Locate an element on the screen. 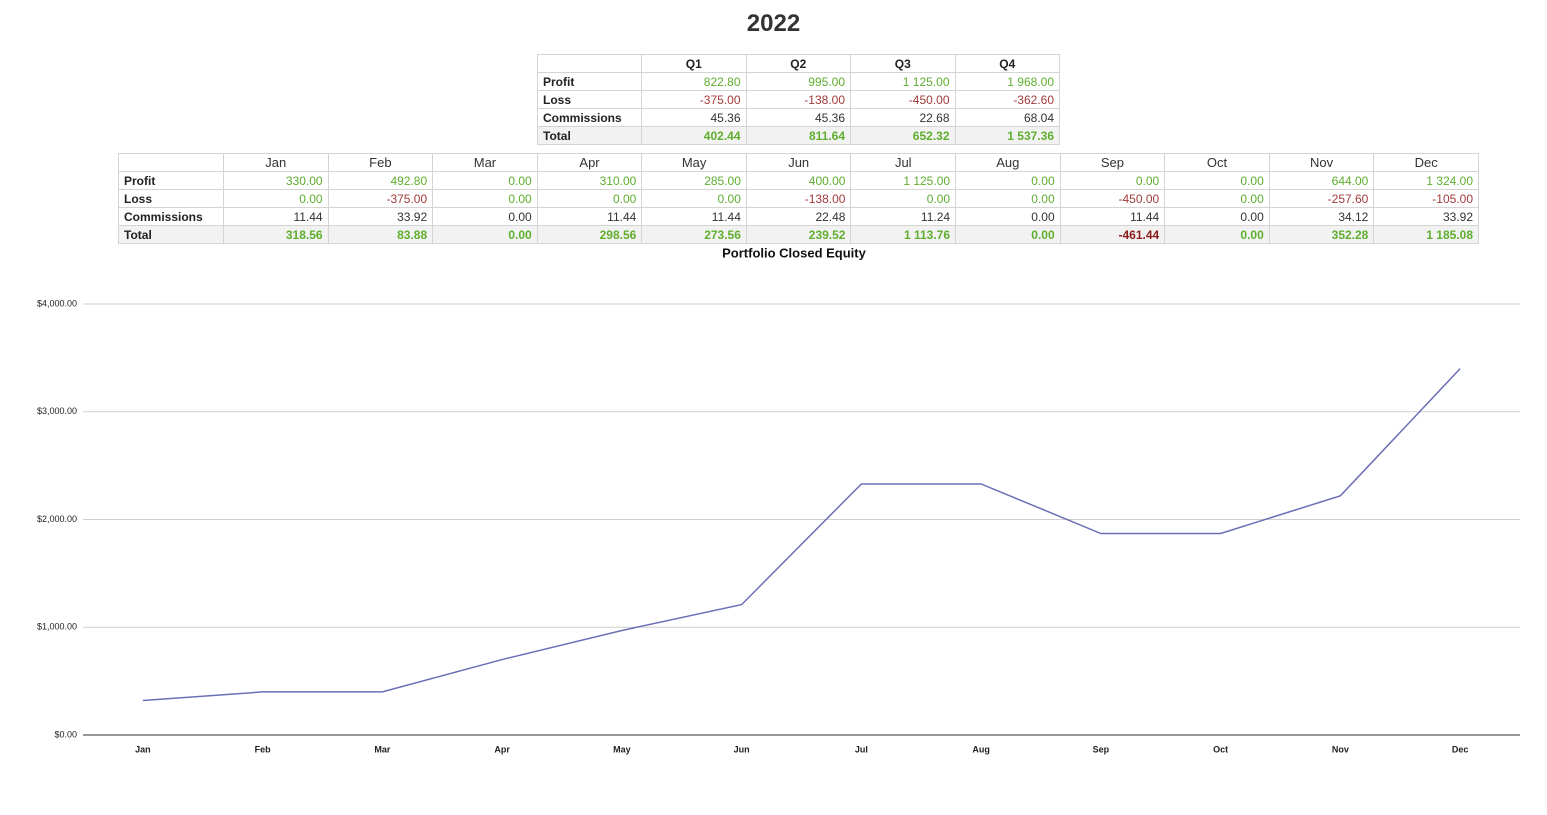 This screenshot has height=815, width=1547. y-tick-label: $2,000.00 is located at coordinates (57, 519).